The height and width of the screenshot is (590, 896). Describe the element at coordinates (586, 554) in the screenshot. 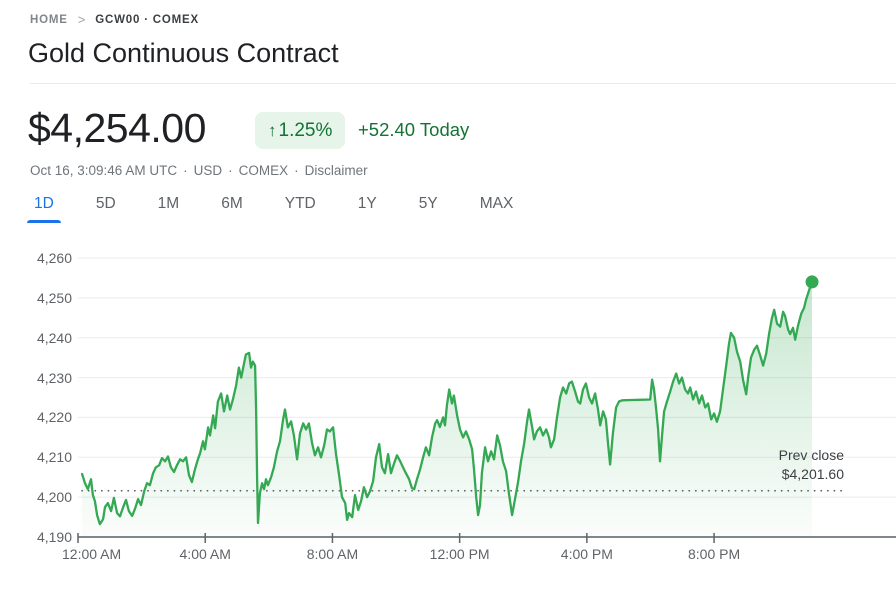

I see `x-axis-label: 4:00 PM` at that location.